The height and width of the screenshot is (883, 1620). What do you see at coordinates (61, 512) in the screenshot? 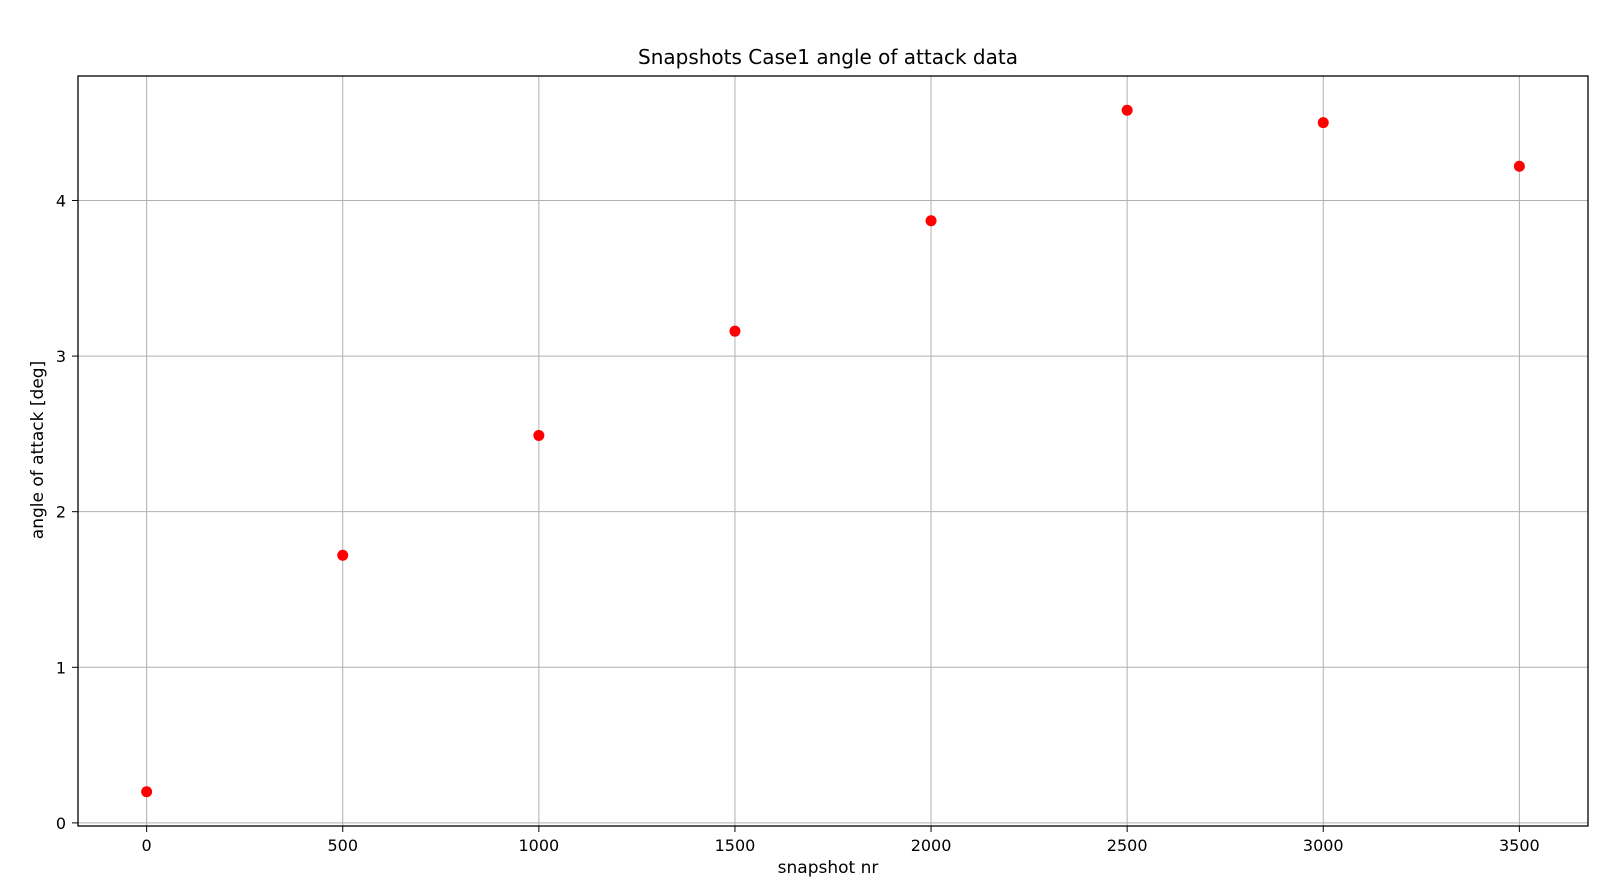
I see `y-tick-label: 2` at bounding box center [61, 512].